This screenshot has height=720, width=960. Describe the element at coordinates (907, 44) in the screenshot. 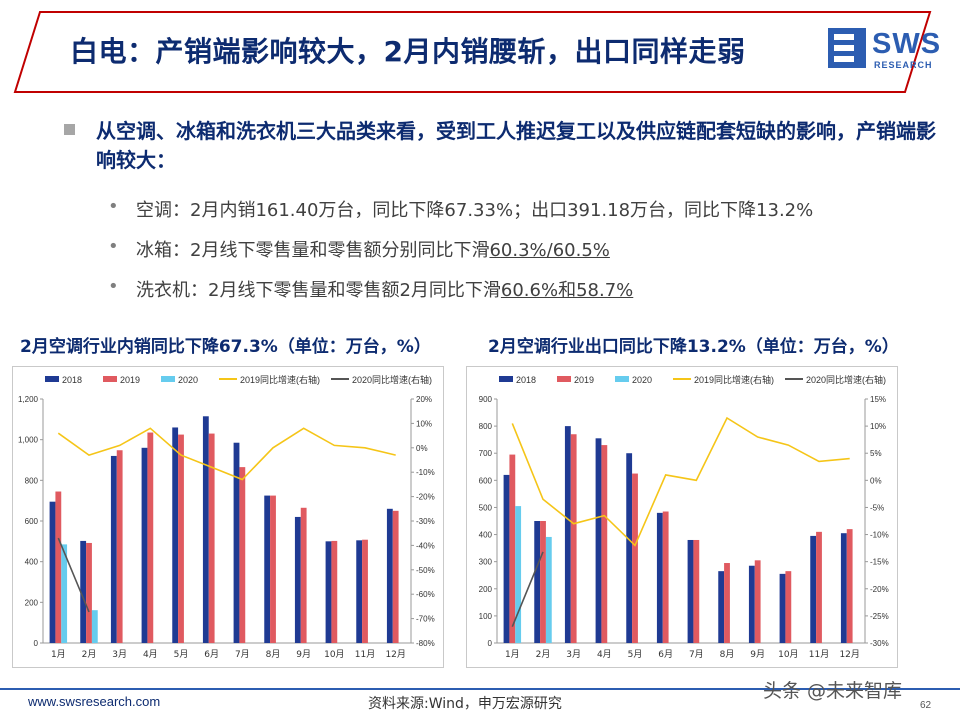

I see `logo-text: SWS` at that location.